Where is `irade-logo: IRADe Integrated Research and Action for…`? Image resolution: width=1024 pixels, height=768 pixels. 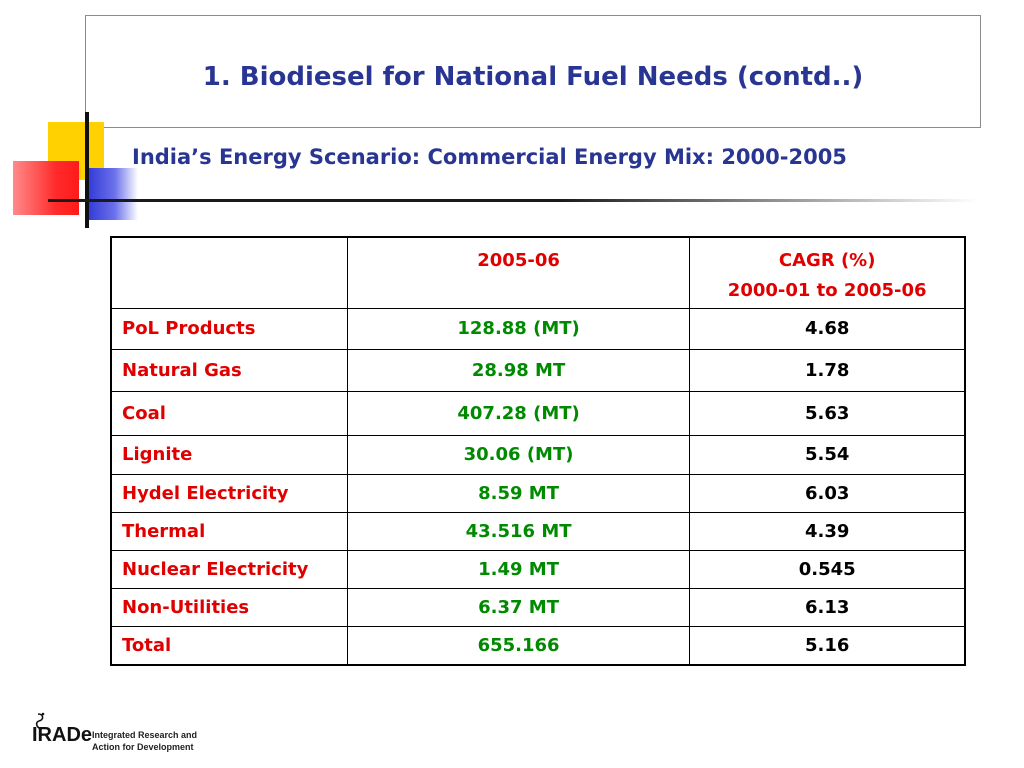
irade-logo: IRADe Integrated Research and Action for… is located at coordinates (117, 734).